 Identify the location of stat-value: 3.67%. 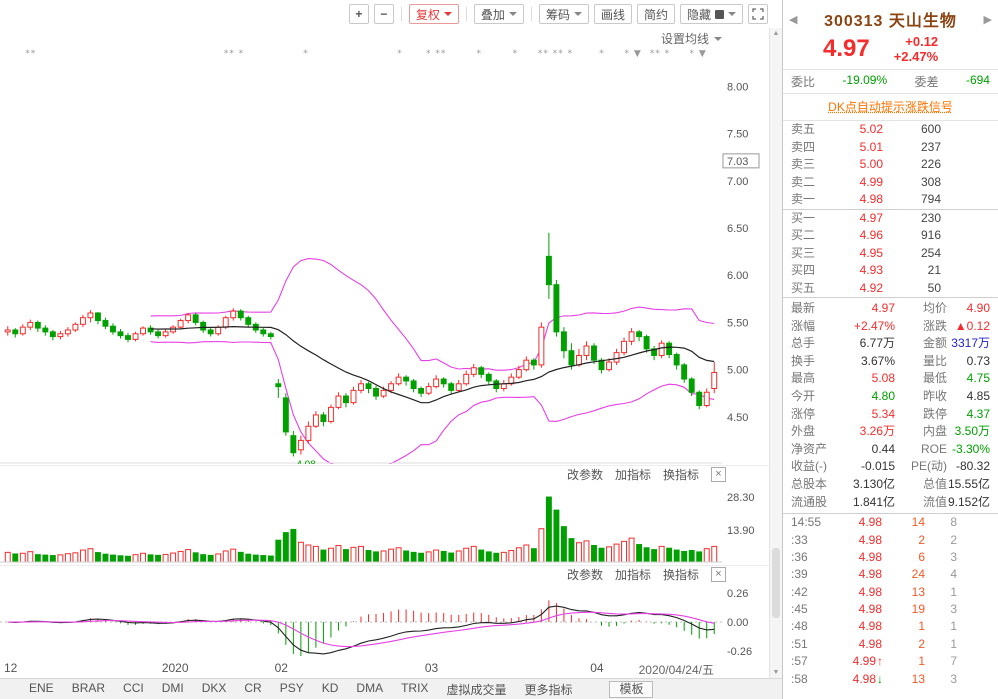
(877, 360).